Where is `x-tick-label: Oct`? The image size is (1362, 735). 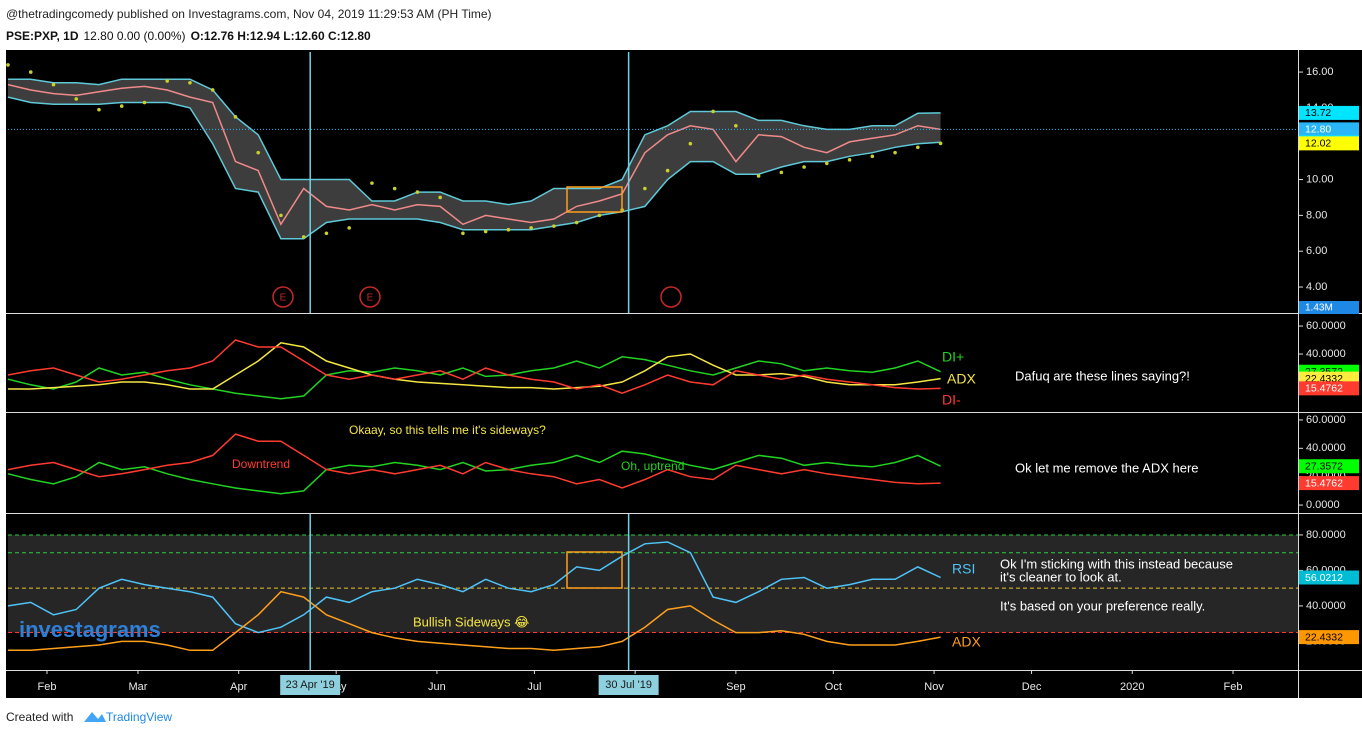 x-tick-label: Oct is located at coordinates (833, 687).